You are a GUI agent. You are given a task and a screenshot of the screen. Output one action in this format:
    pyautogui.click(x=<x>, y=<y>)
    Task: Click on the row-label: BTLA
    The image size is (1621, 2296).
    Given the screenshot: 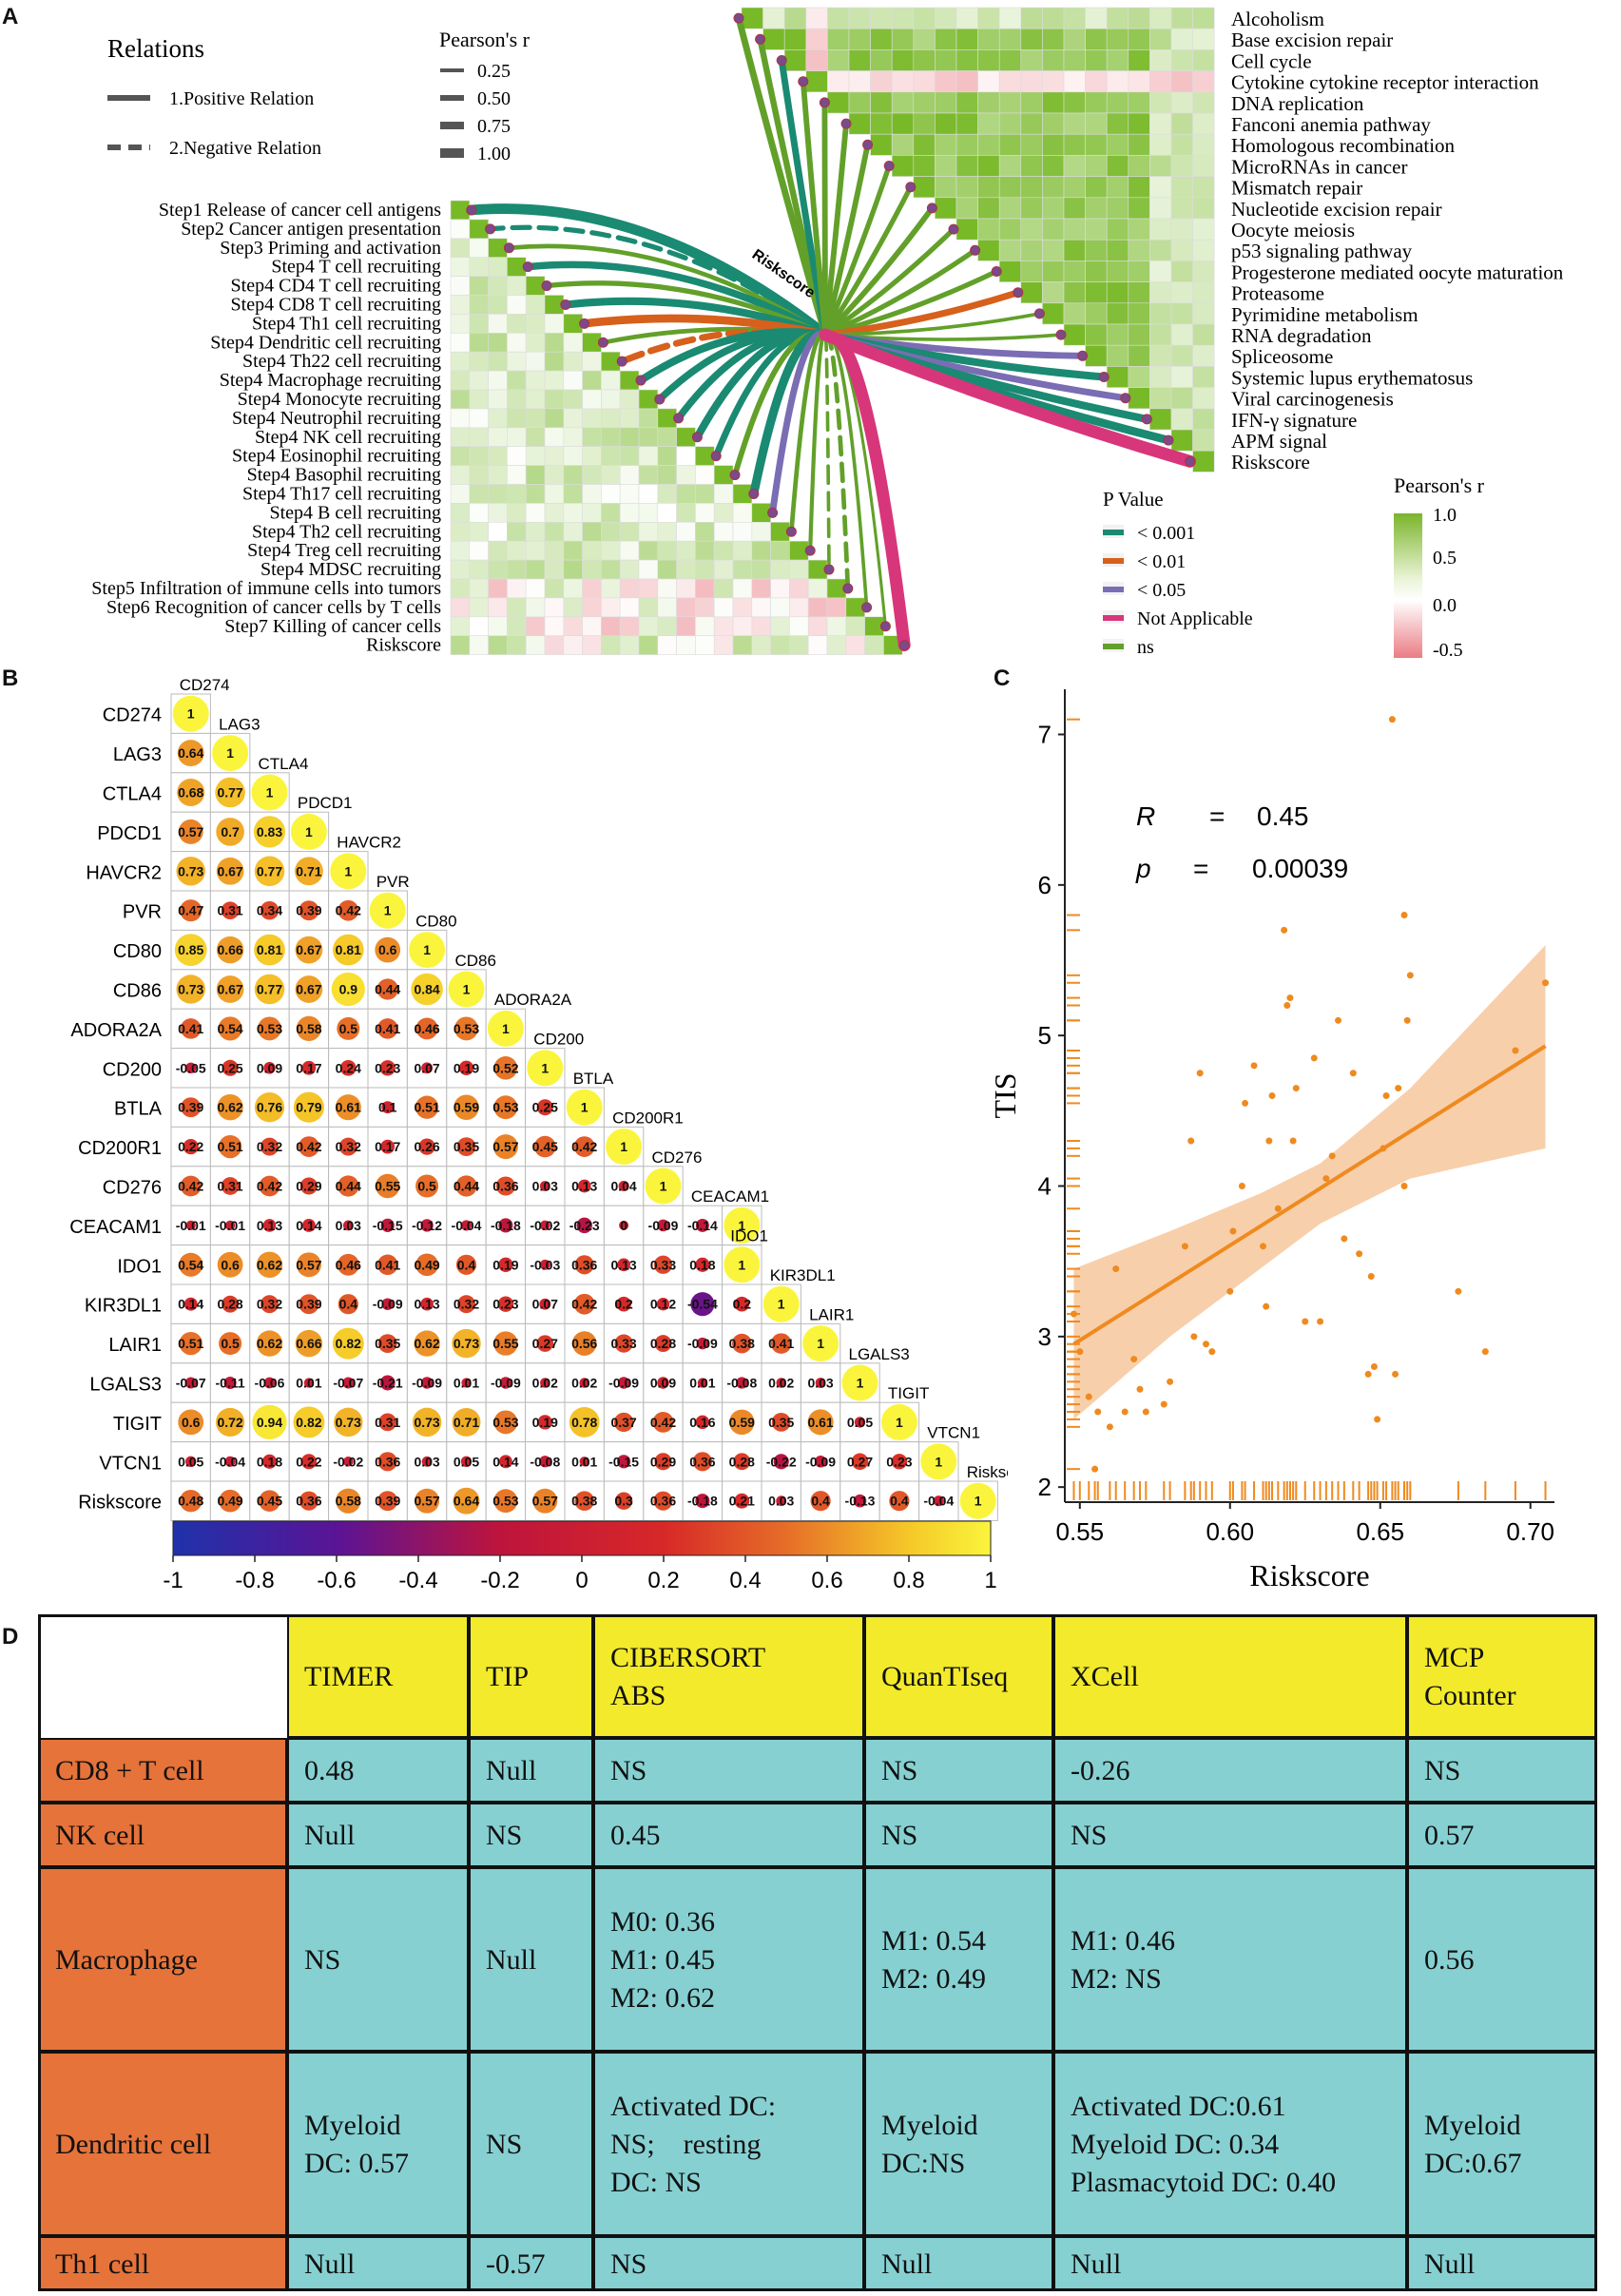 What is the action you would take?
    pyautogui.click(x=138, y=1109)
    